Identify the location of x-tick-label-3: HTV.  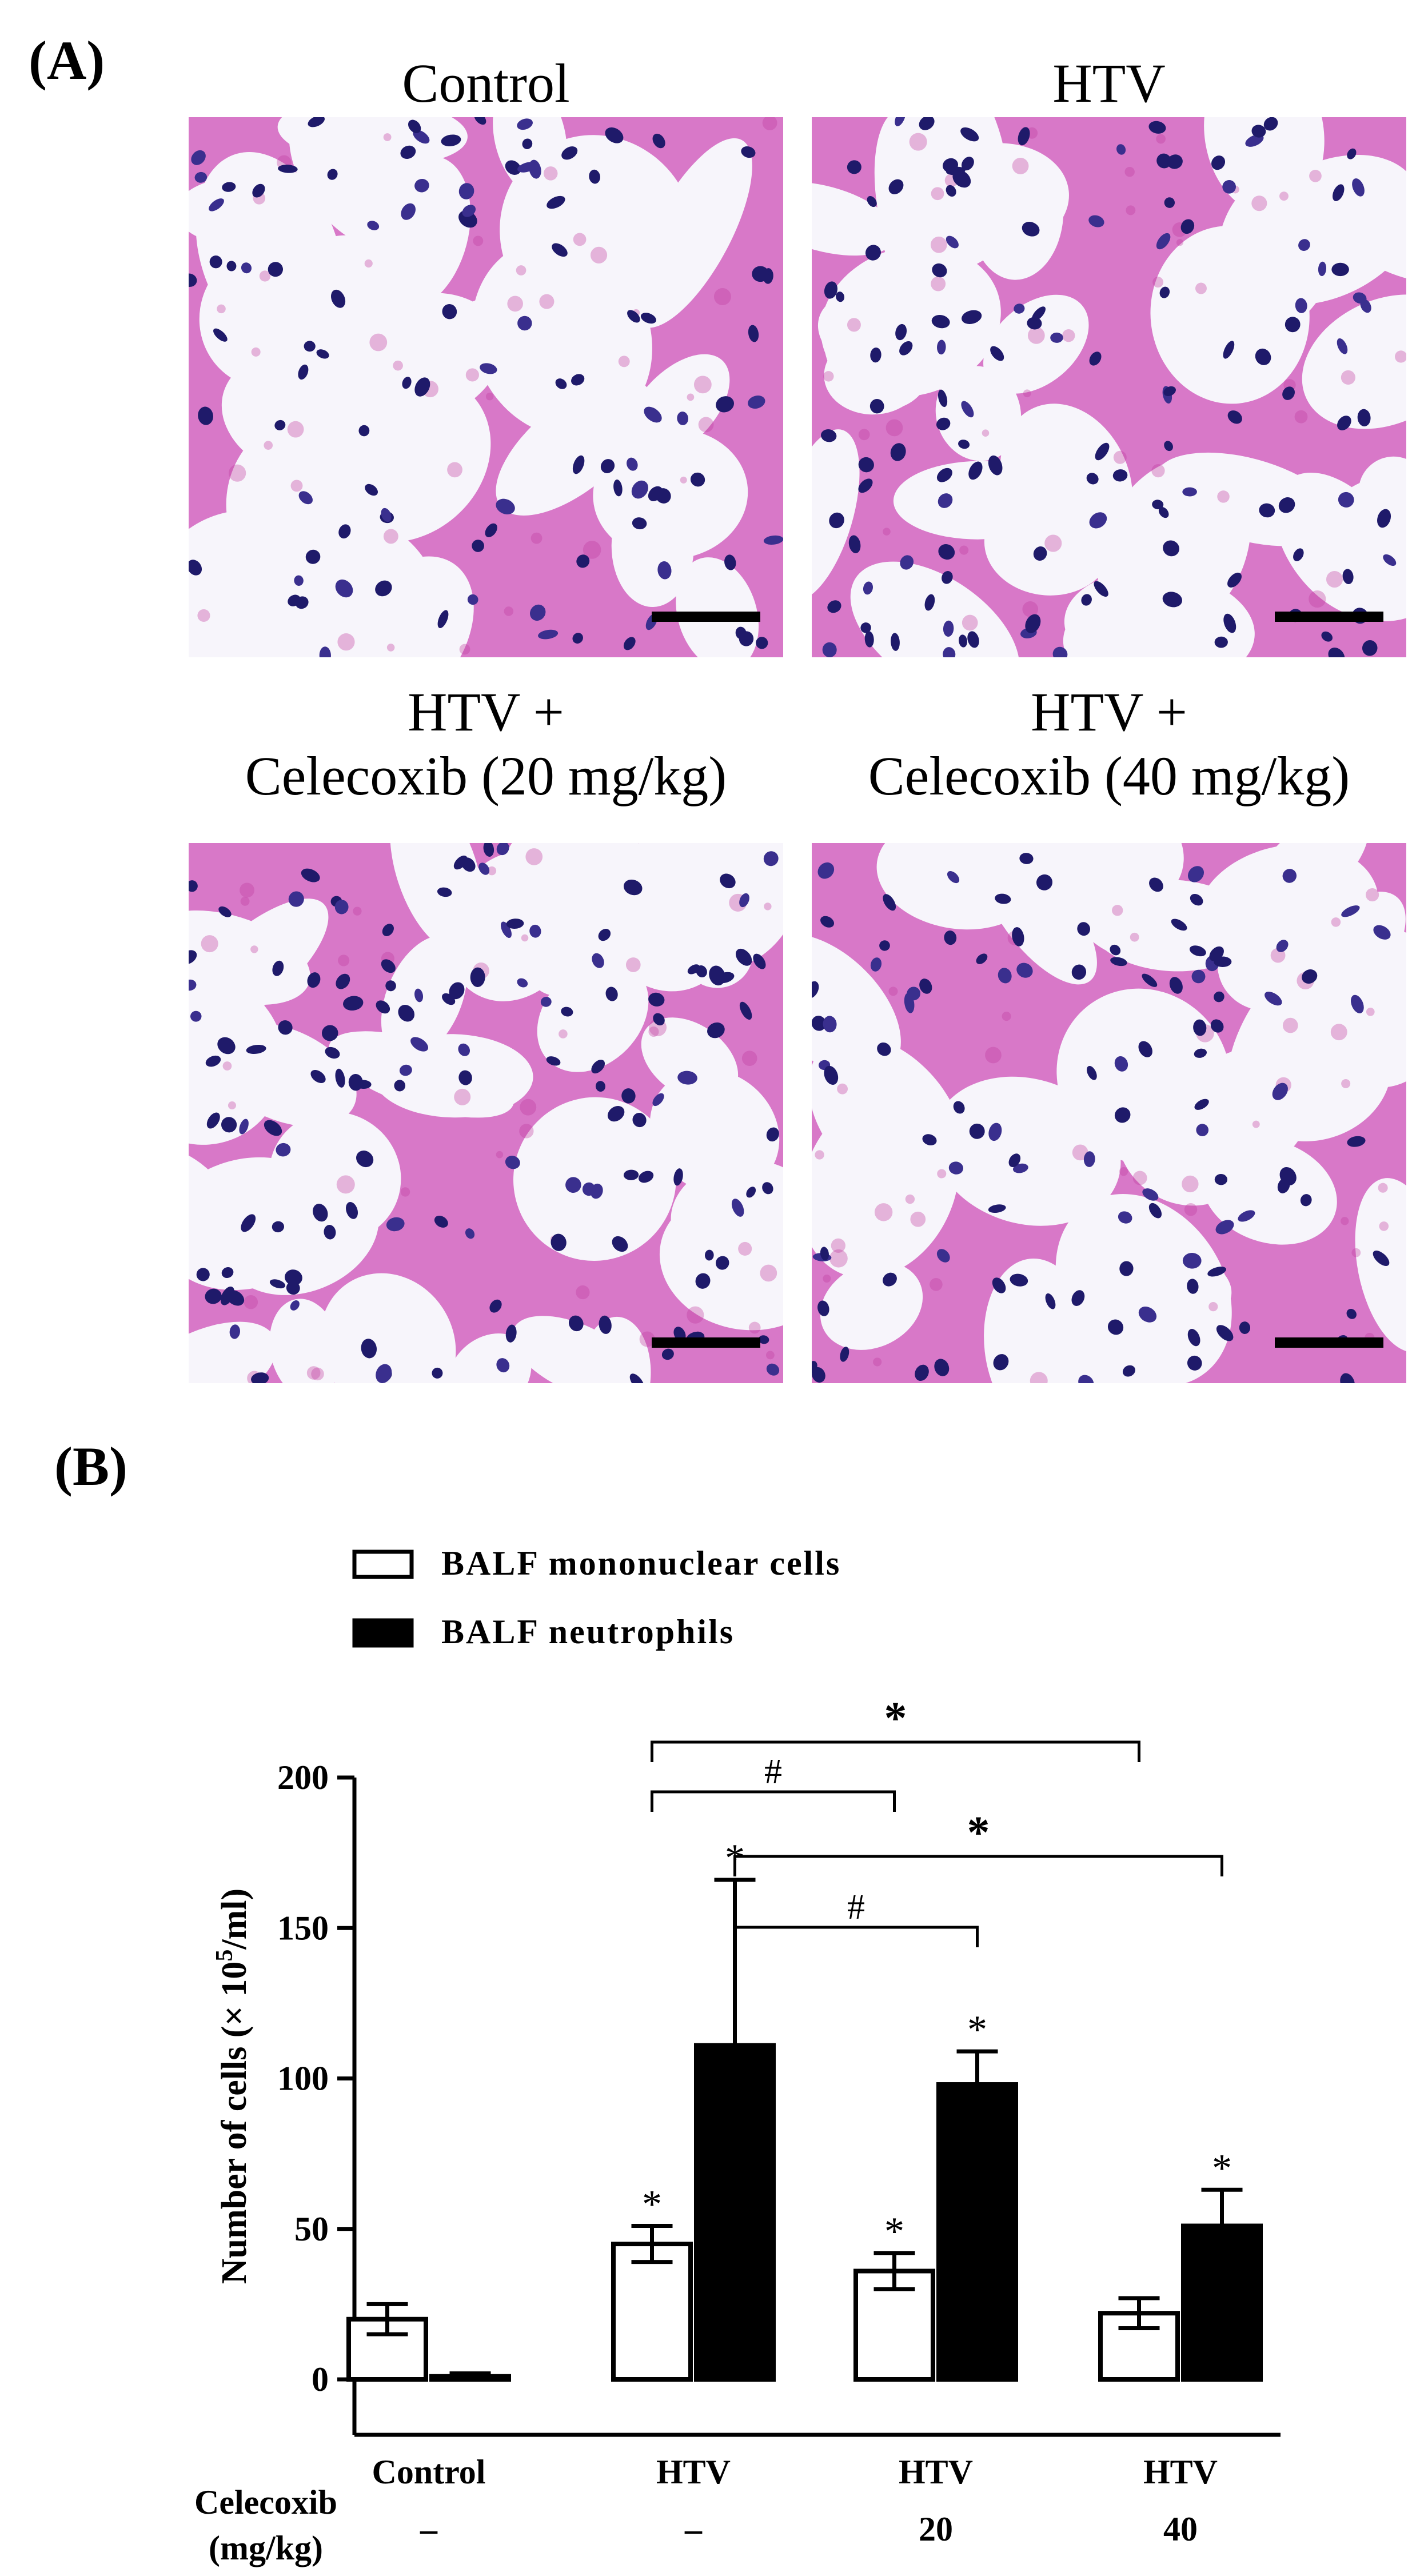
(1180, 2472).